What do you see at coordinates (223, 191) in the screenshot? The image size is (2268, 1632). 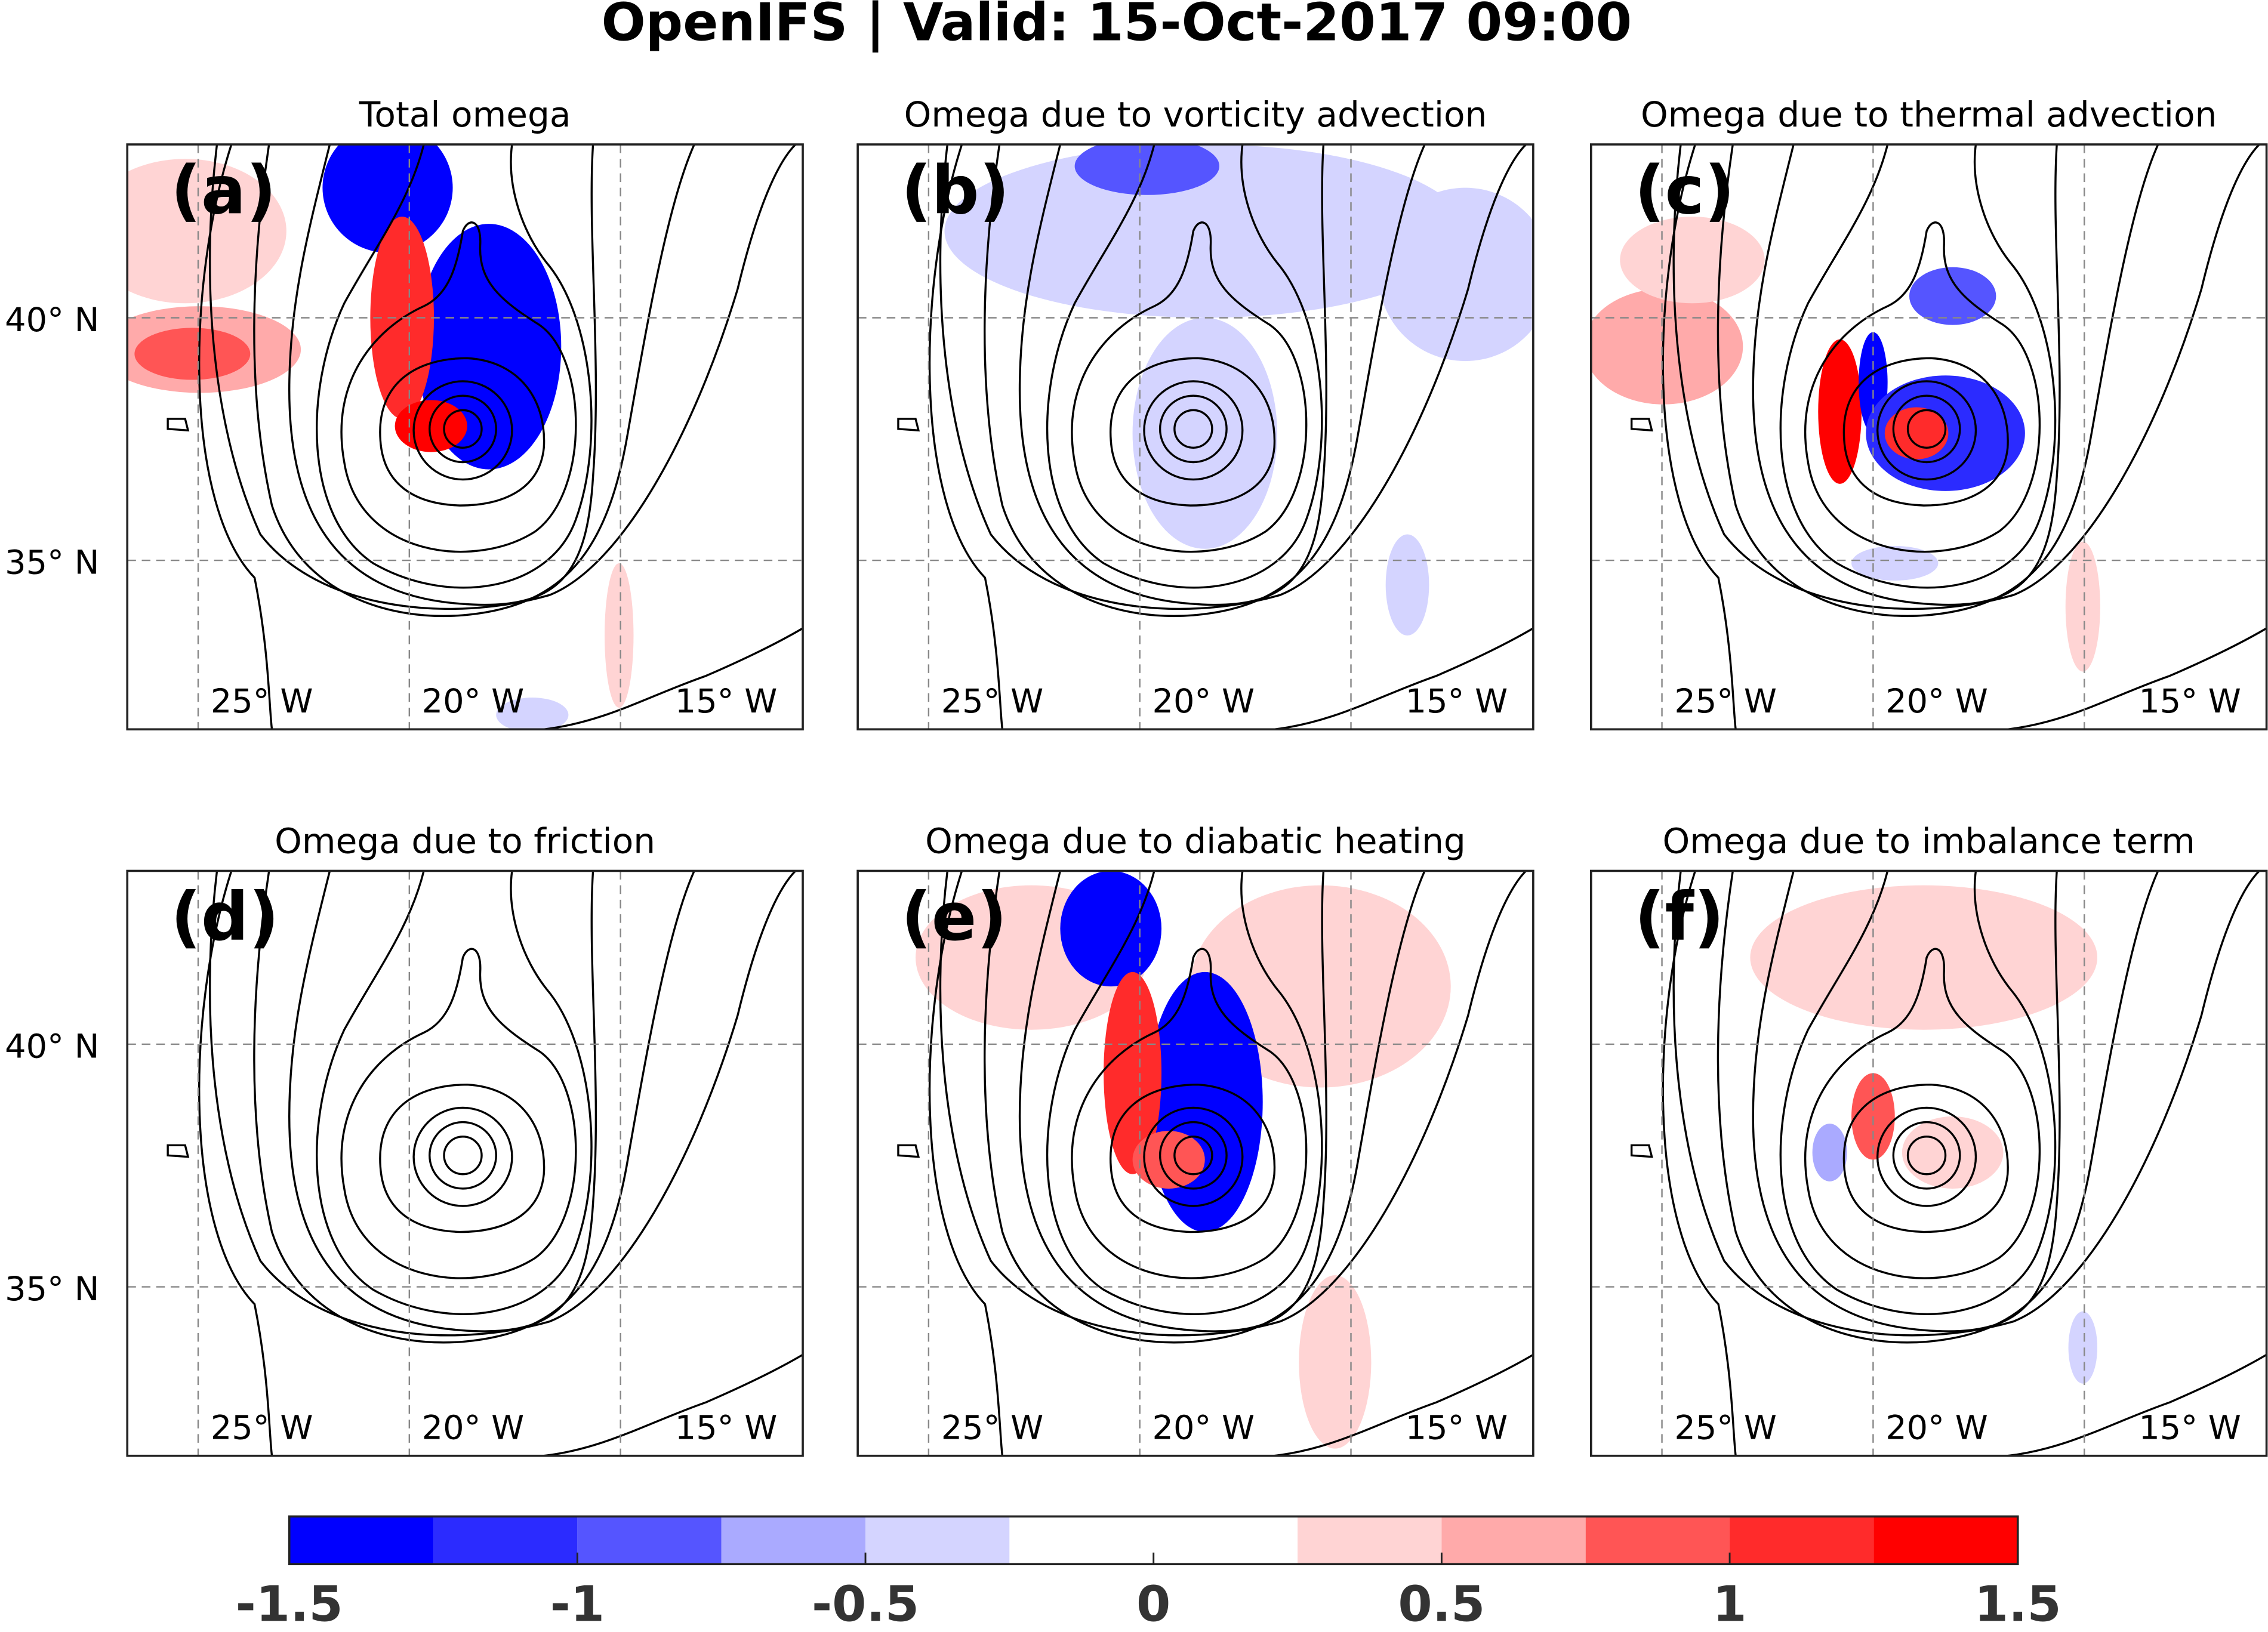 I see `panel-label: (a)` at bounding box center [223, 191].